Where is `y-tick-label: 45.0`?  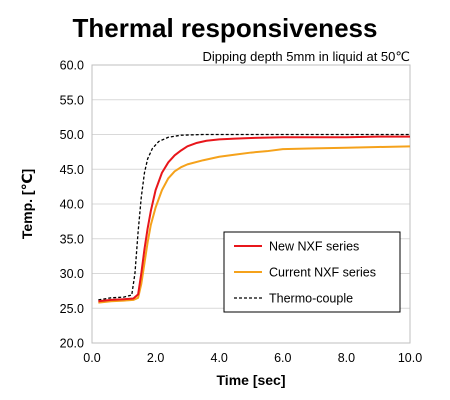
y-tick-label: 45.0 is located at coordinates (72, 170).